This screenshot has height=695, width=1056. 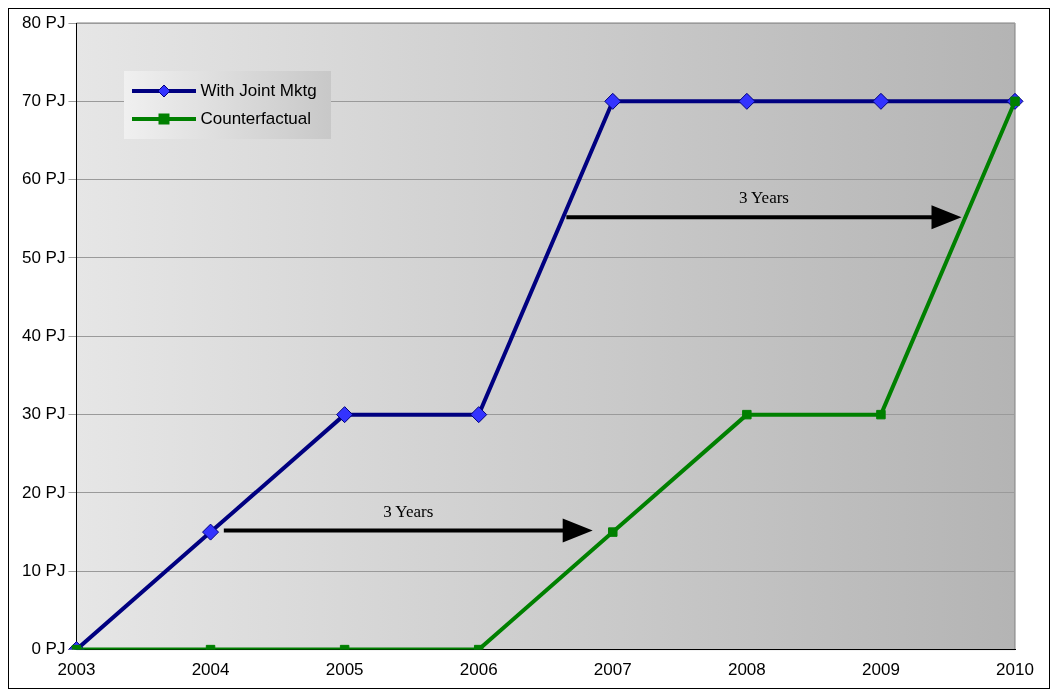 What do you see at coordinates (76, 670) in the screenshot?
I see `x-tick-label: 2003` at bounding box center [76, 670].